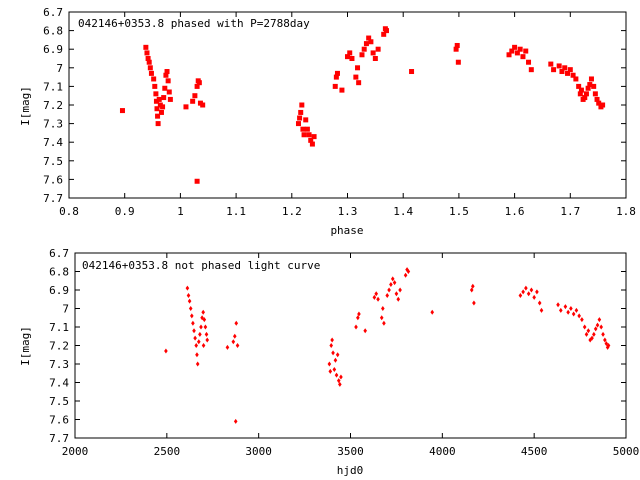  I want to click on x-axis-label: phase, so click(346, 230).